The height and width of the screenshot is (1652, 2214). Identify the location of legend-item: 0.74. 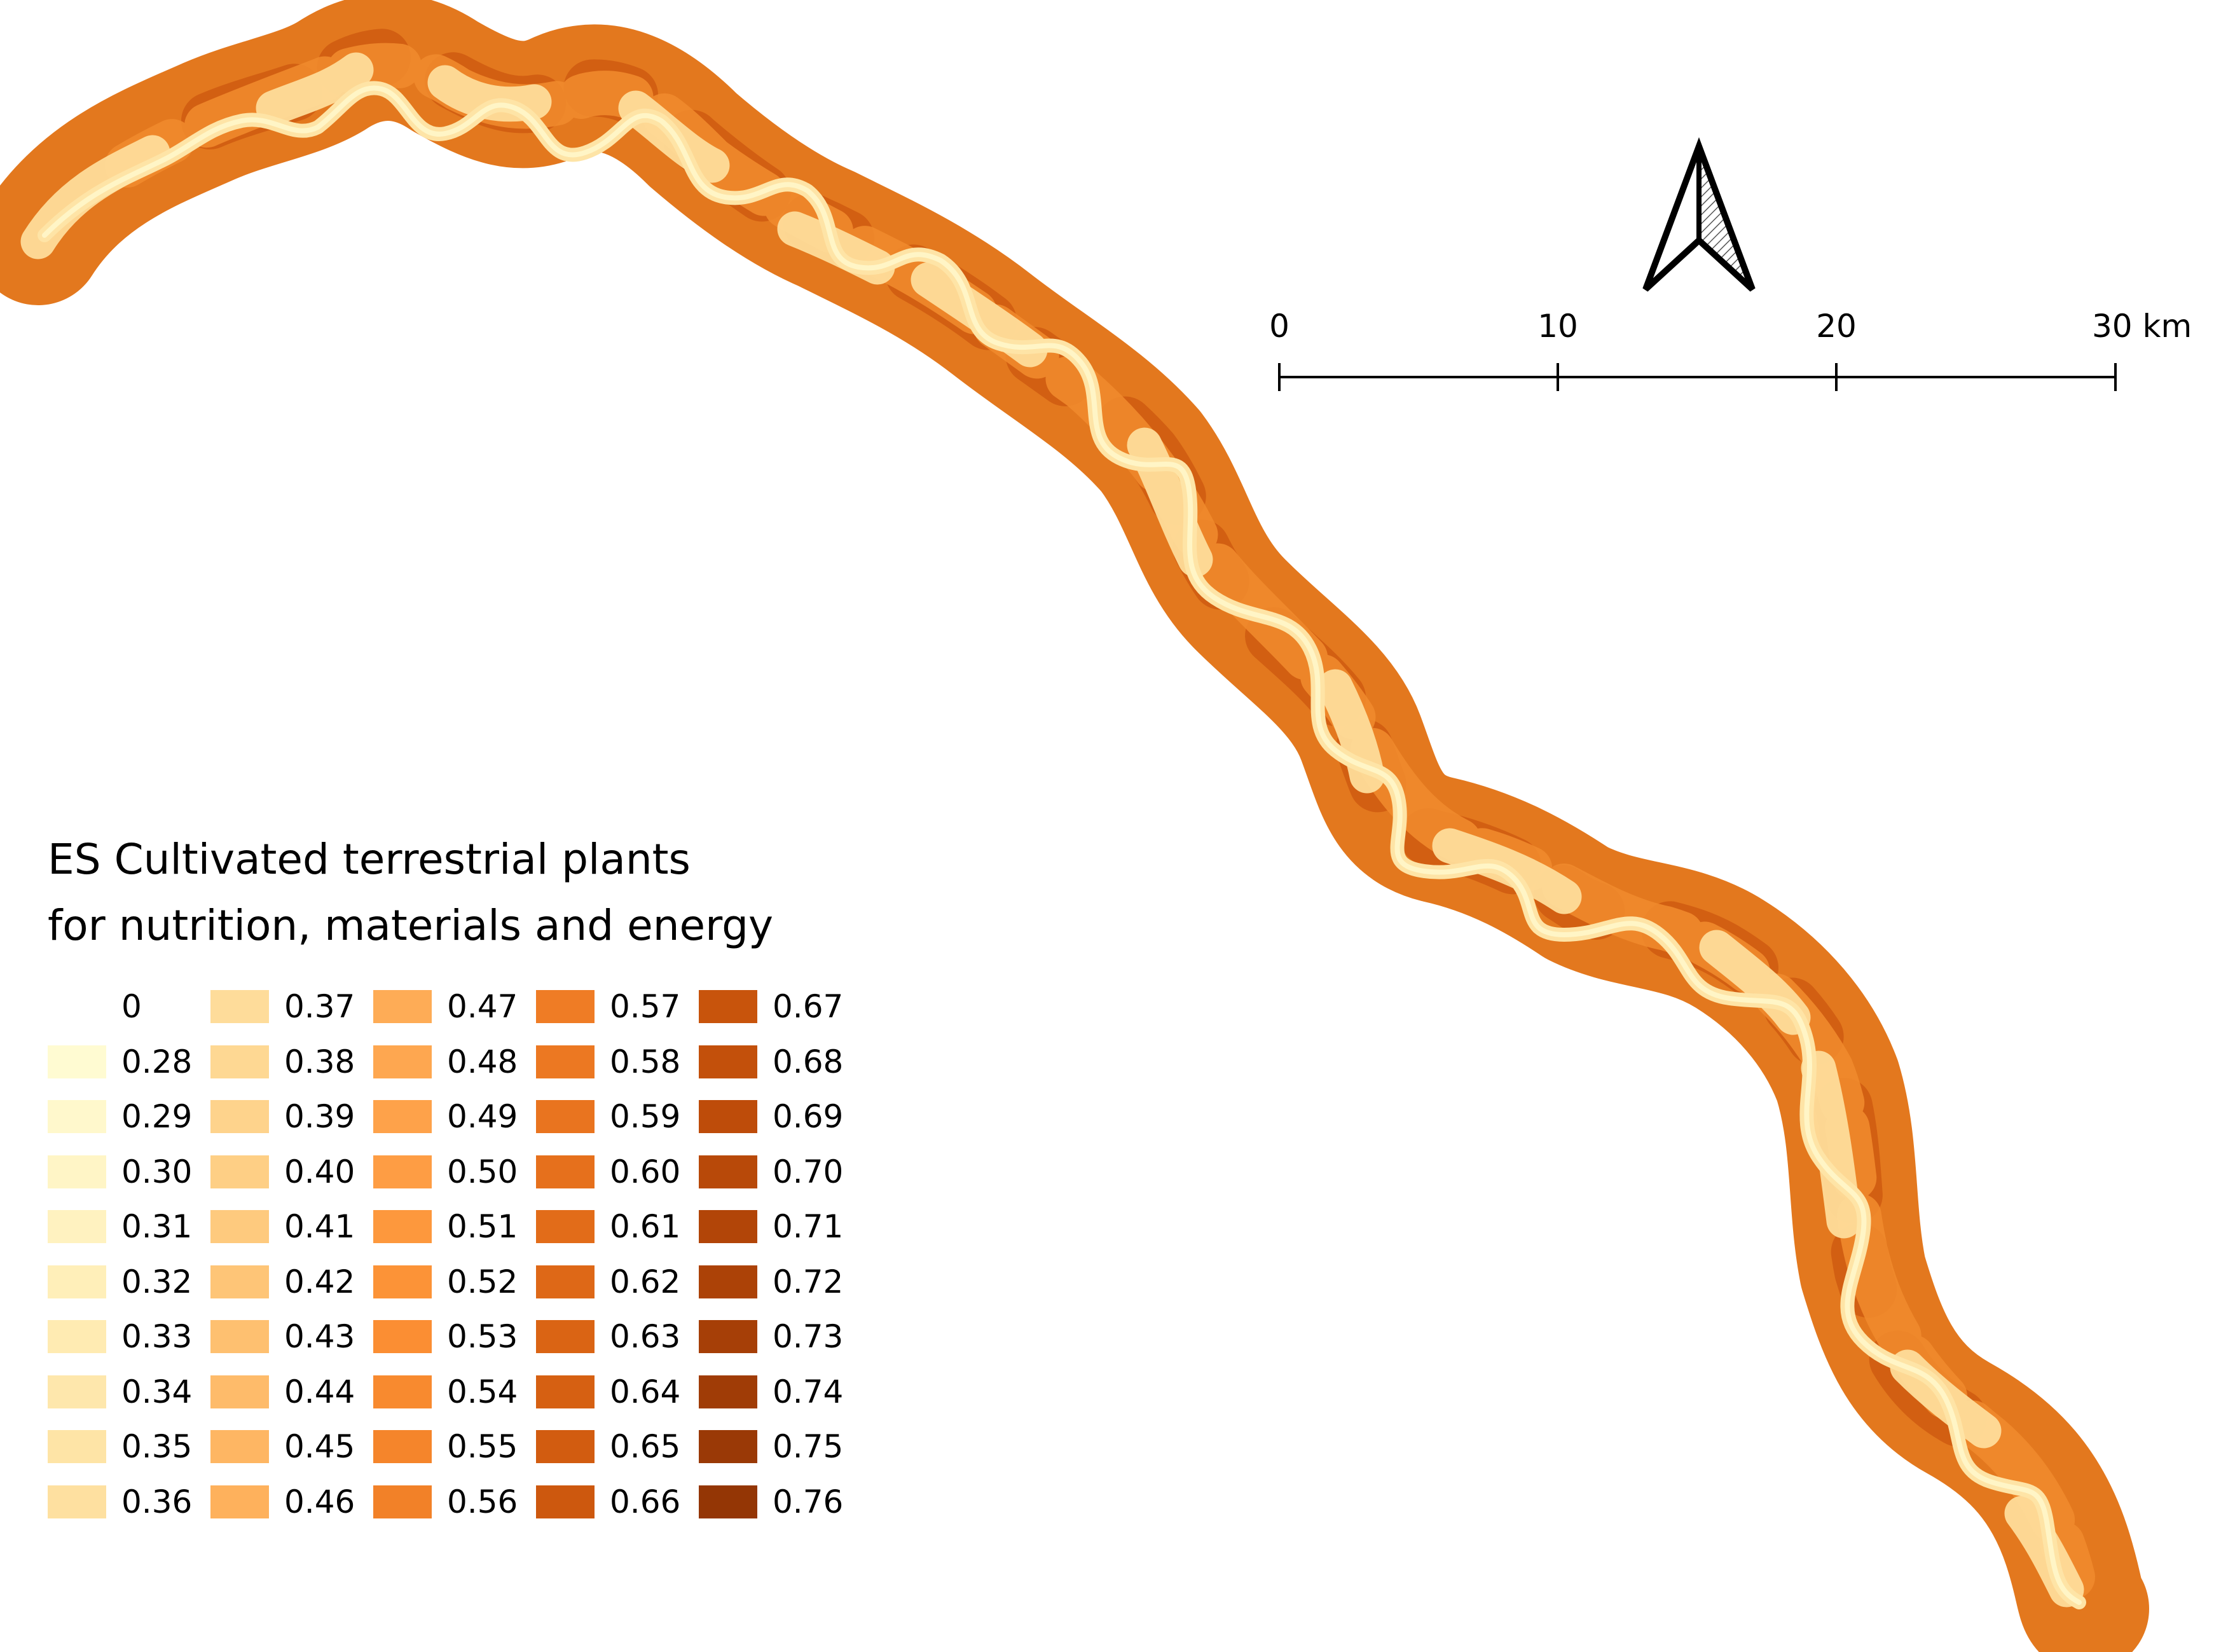
(780, 1392).